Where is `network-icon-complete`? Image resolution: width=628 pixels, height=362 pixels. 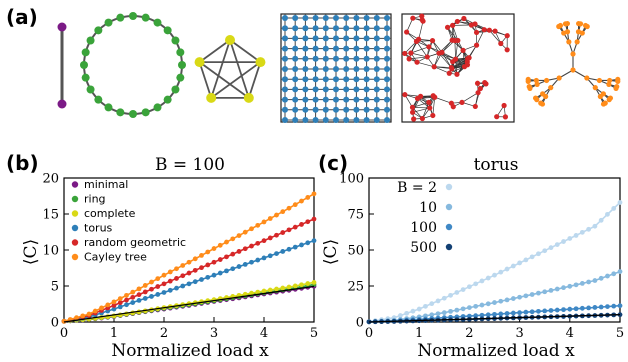 network-icon-complete is located at coordinates (230, 69).